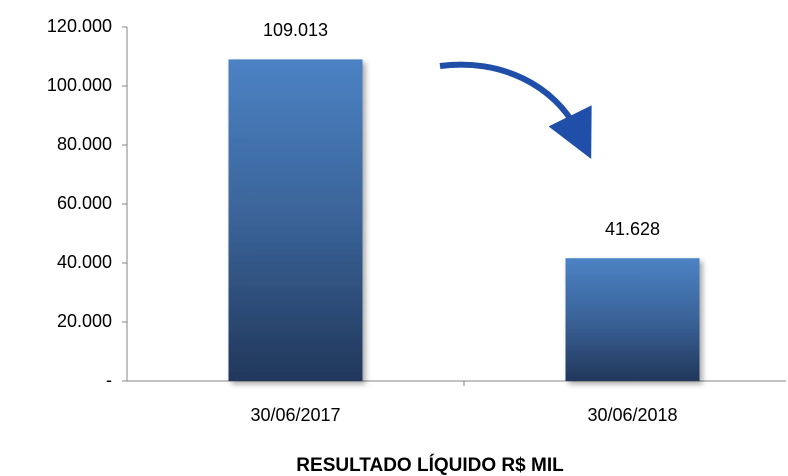  Describe the element at coordinates (79, 26) in the screenshot. I see `y-tick-label: 120.000` at that location.